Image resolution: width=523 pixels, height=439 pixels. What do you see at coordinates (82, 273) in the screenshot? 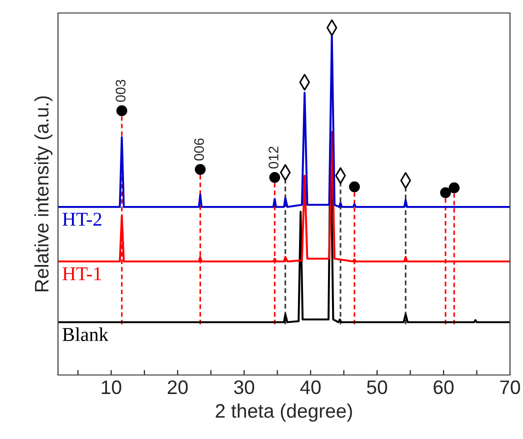
I see `series-label: HT-1` at bounding box center [82, 273].